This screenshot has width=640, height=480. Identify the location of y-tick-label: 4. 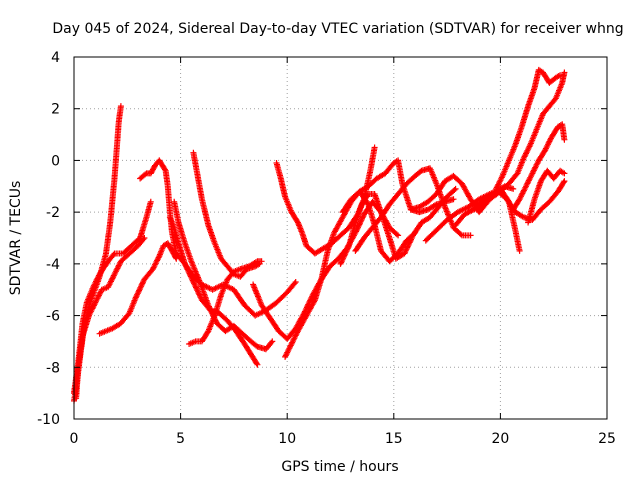
(55, 58).